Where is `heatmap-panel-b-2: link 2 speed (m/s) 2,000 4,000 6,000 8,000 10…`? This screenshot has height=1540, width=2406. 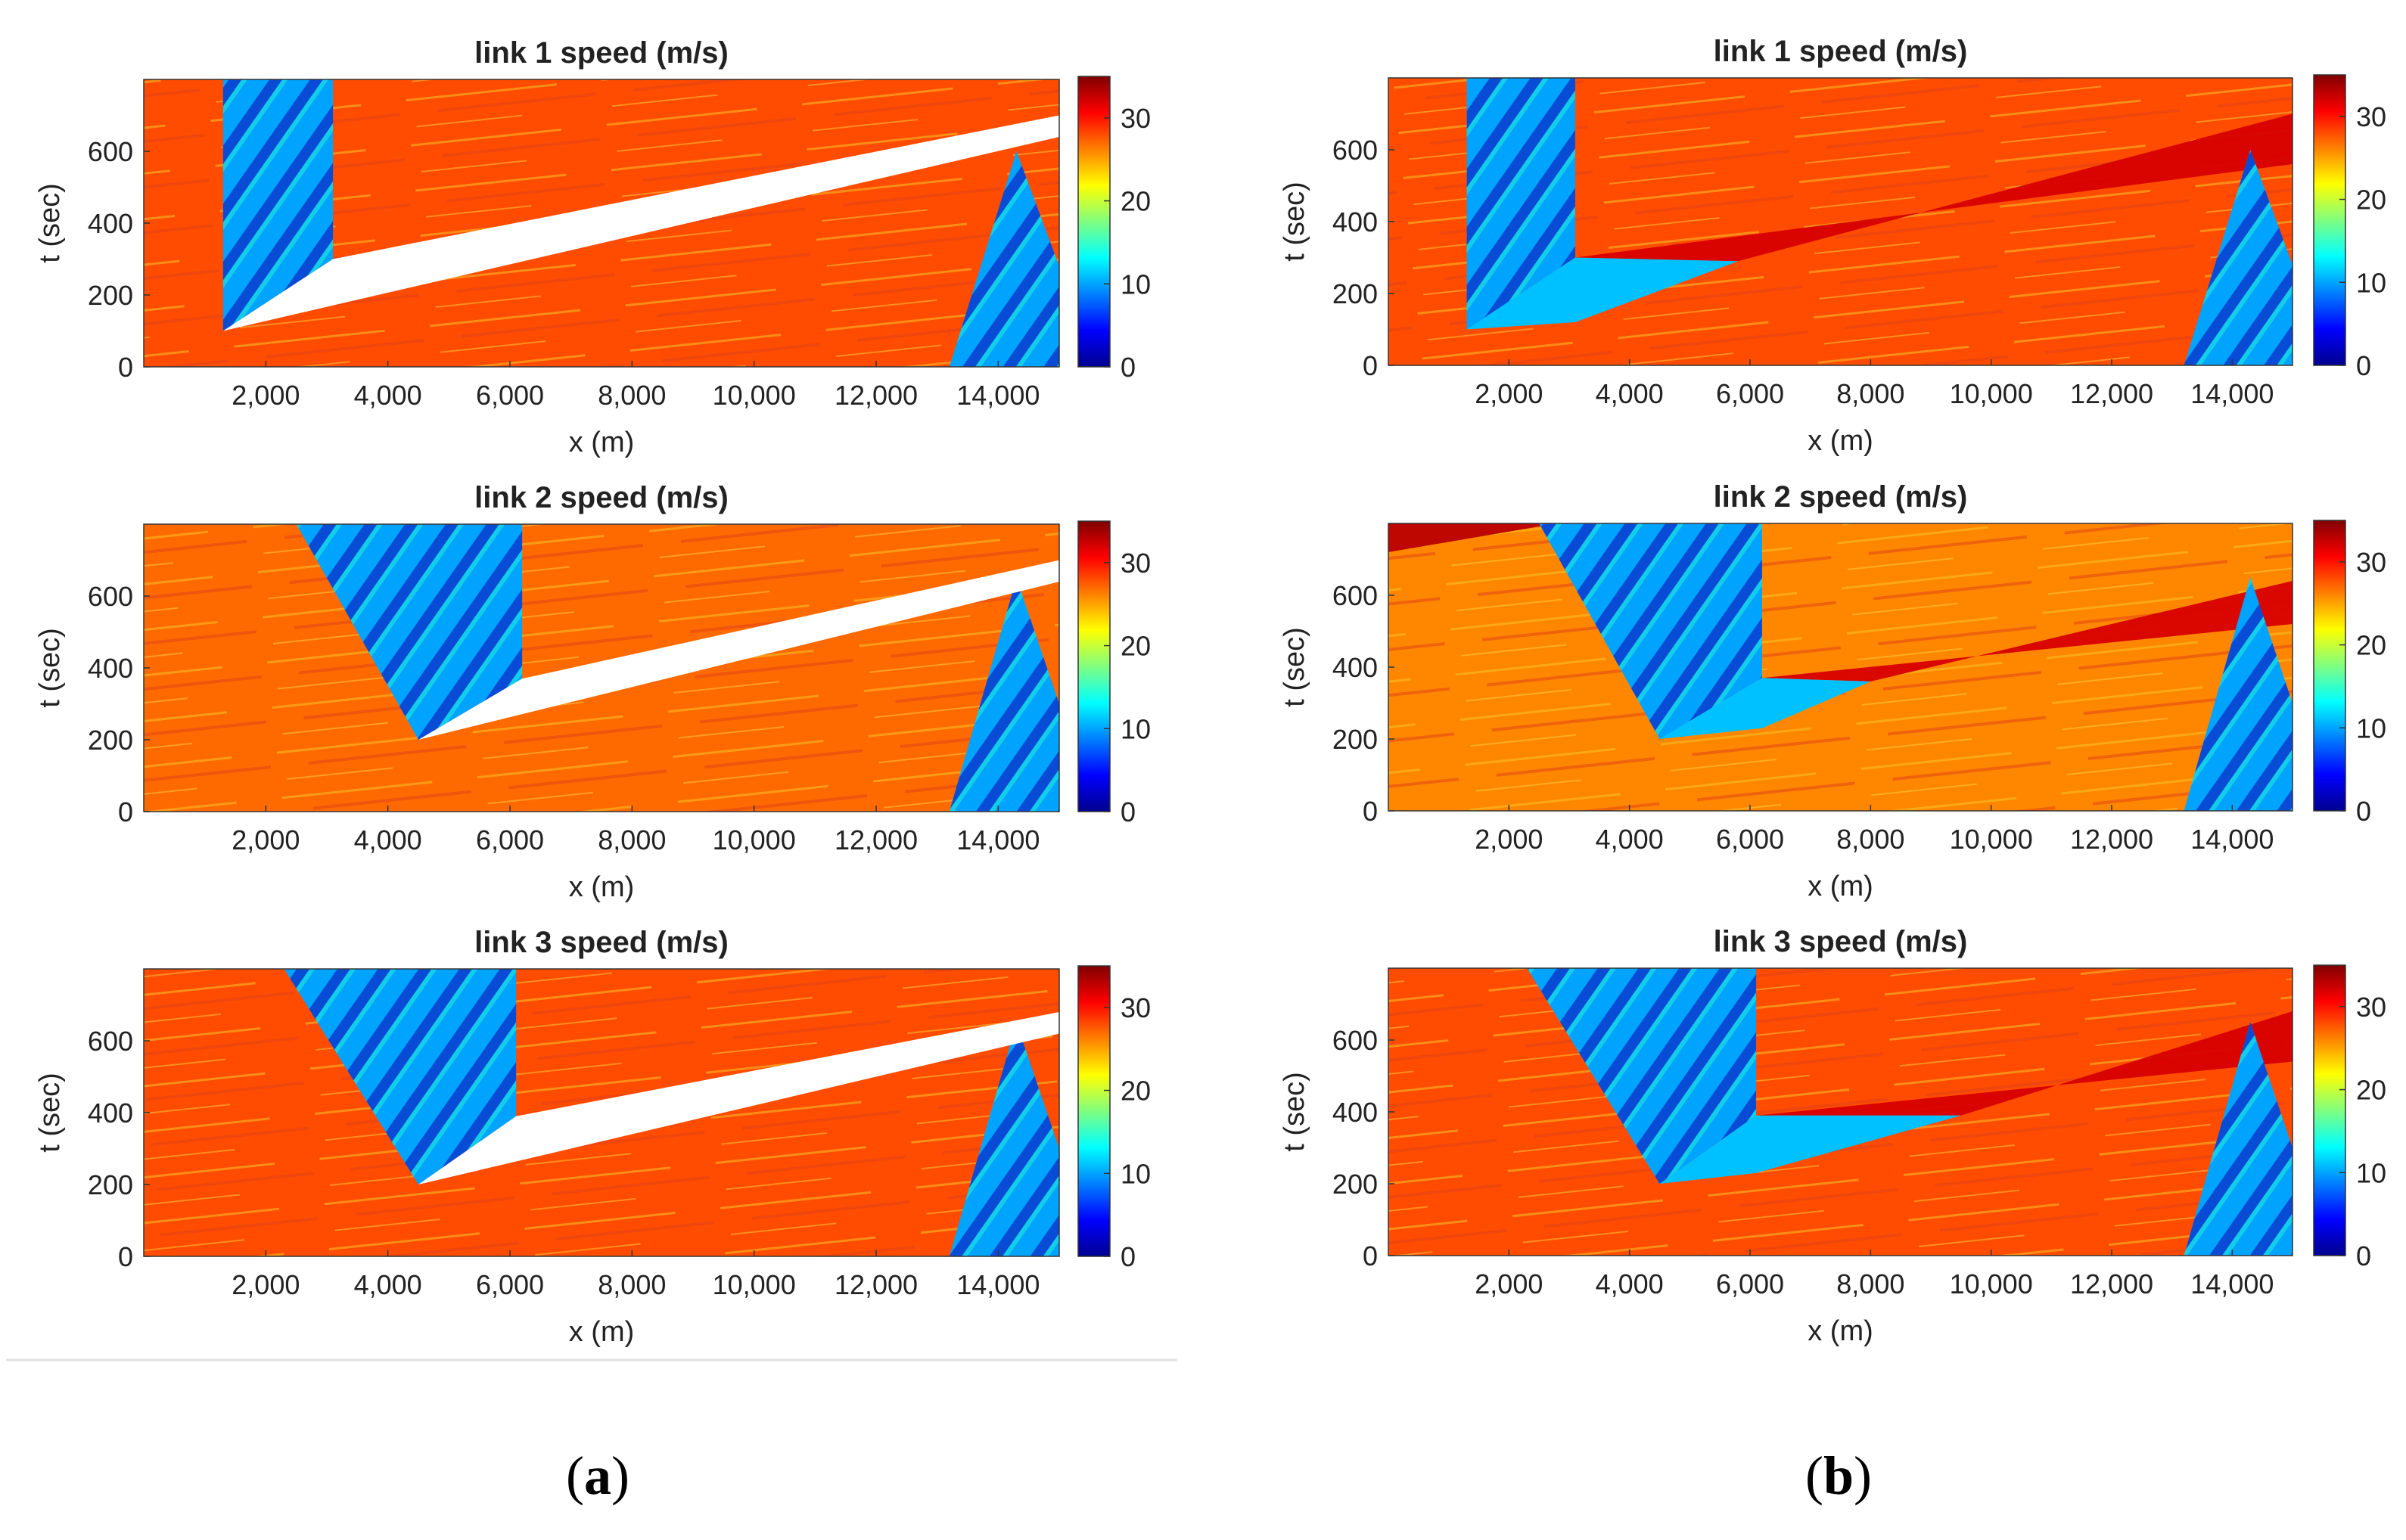
heatmap-panel-b-2: link 2 speed (m/s) 2,000 4,000 6,000 8,000 10… is located at coordinates (1833, 691).